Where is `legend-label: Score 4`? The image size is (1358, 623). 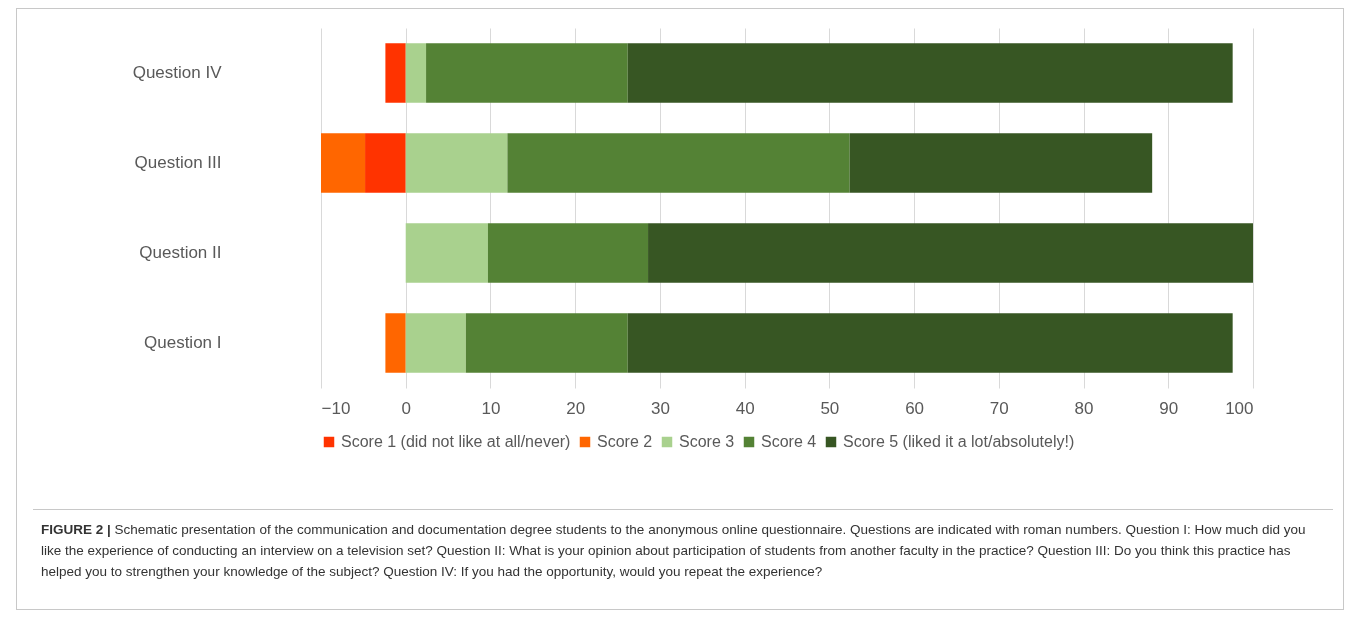
legend-label: Score 4 is located at coordinates (789, 441).